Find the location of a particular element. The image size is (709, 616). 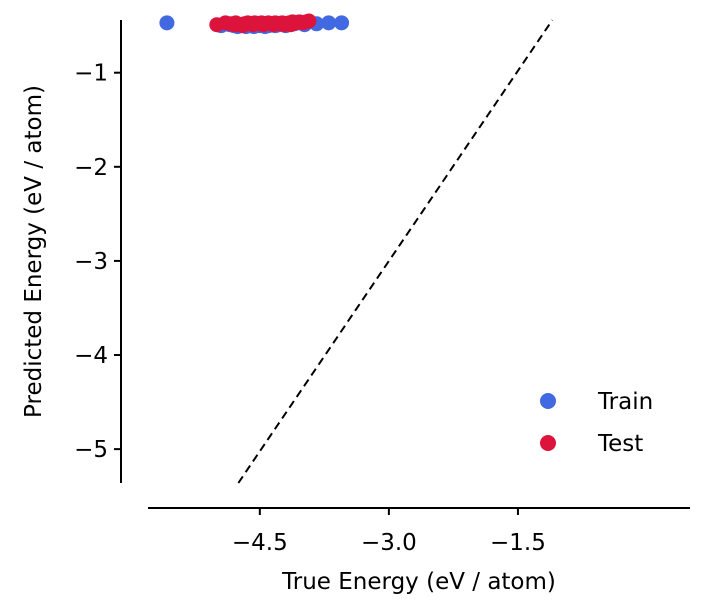

y-tick-label: −4 is located at coordinates (91, 356).